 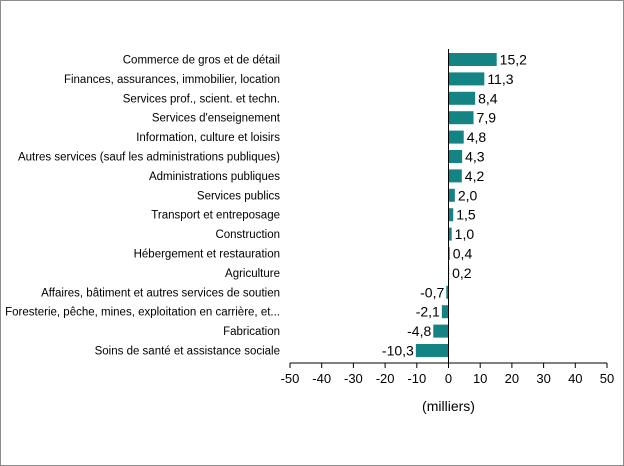 What do you see at coordinates (247, 235) in the screenshot?
I see `category-label: Construction` at bounding box center [247, 235].